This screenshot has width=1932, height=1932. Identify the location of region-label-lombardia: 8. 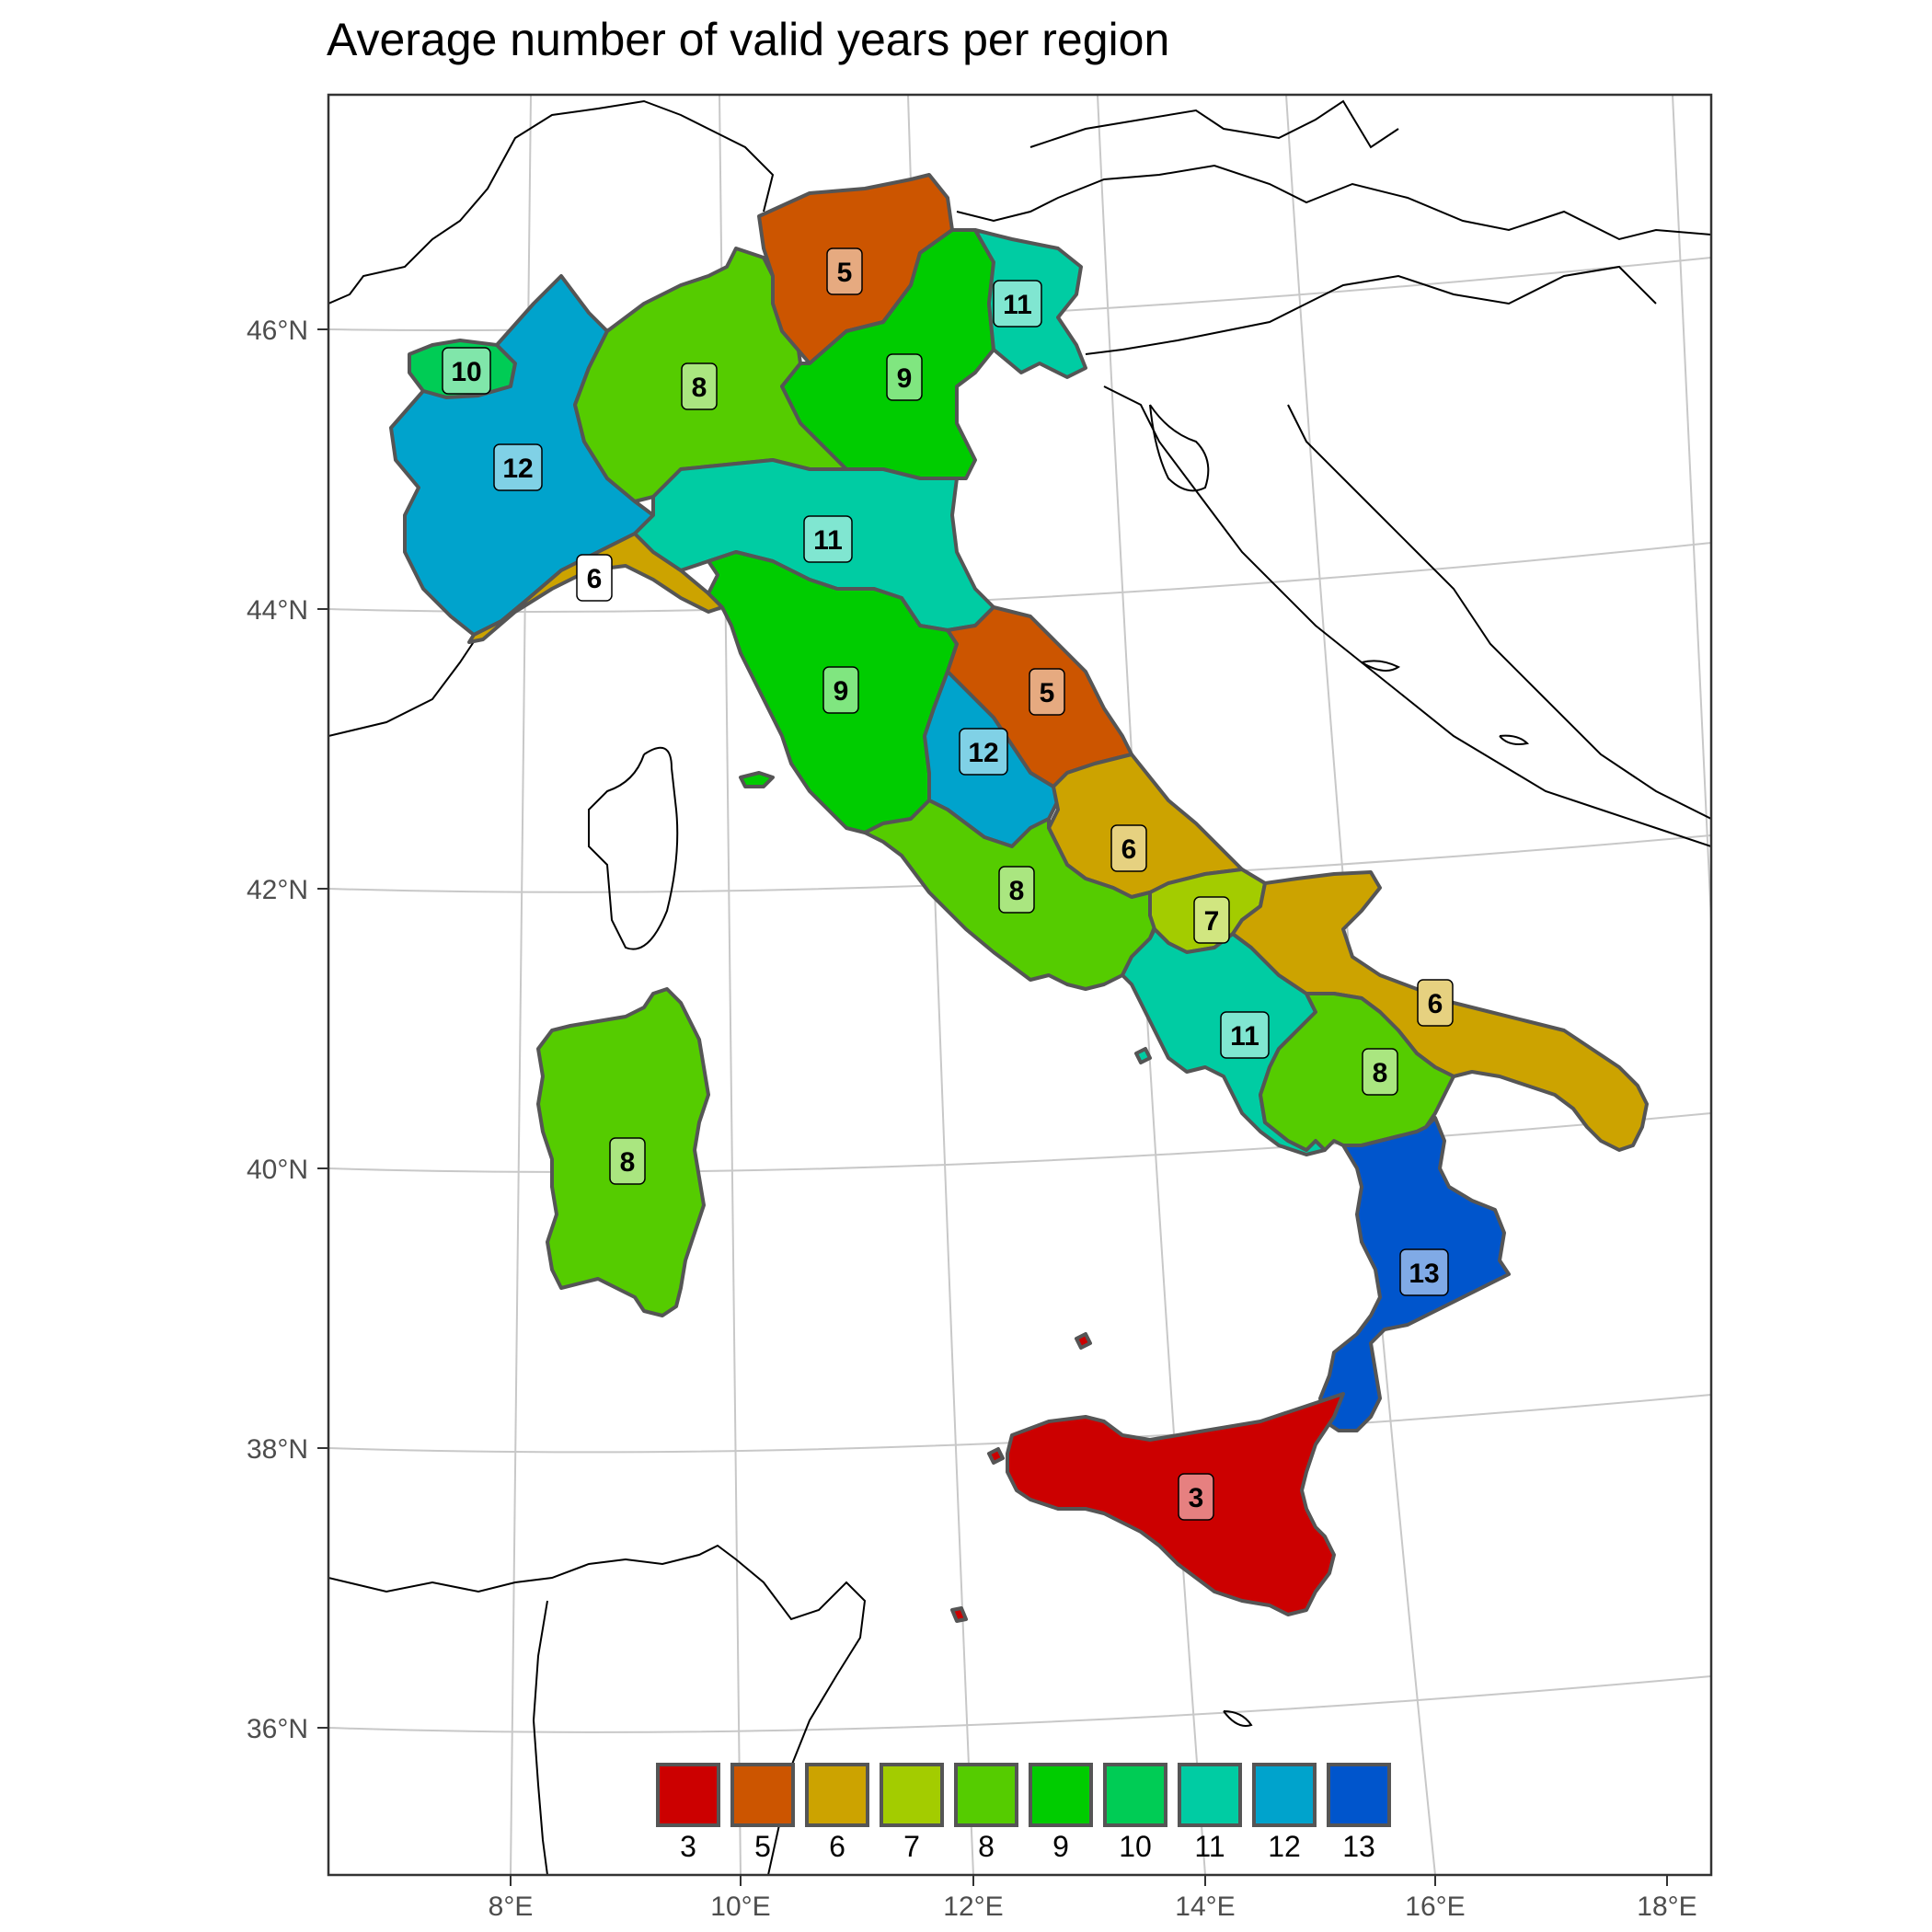
(699, 386).